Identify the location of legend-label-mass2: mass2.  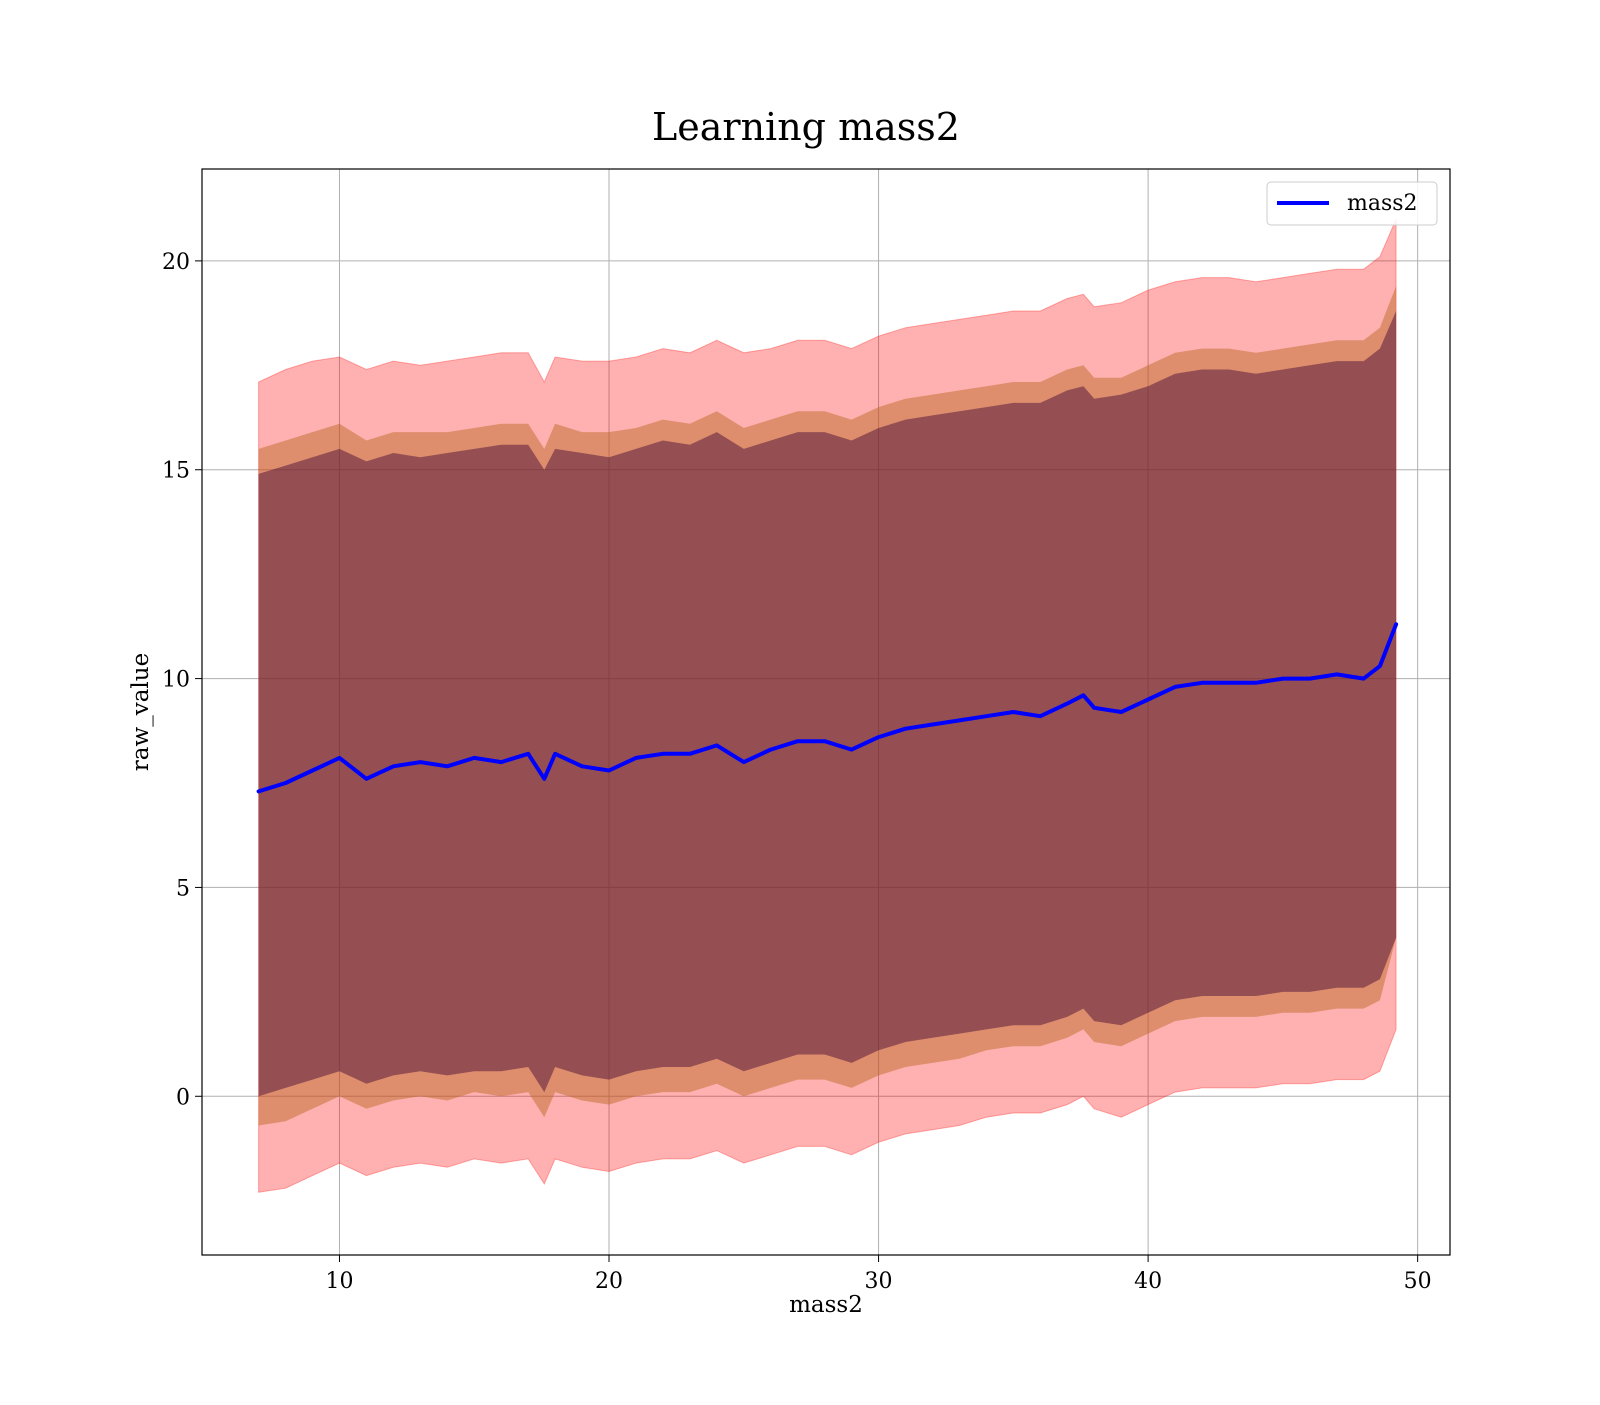
(1382, 203).